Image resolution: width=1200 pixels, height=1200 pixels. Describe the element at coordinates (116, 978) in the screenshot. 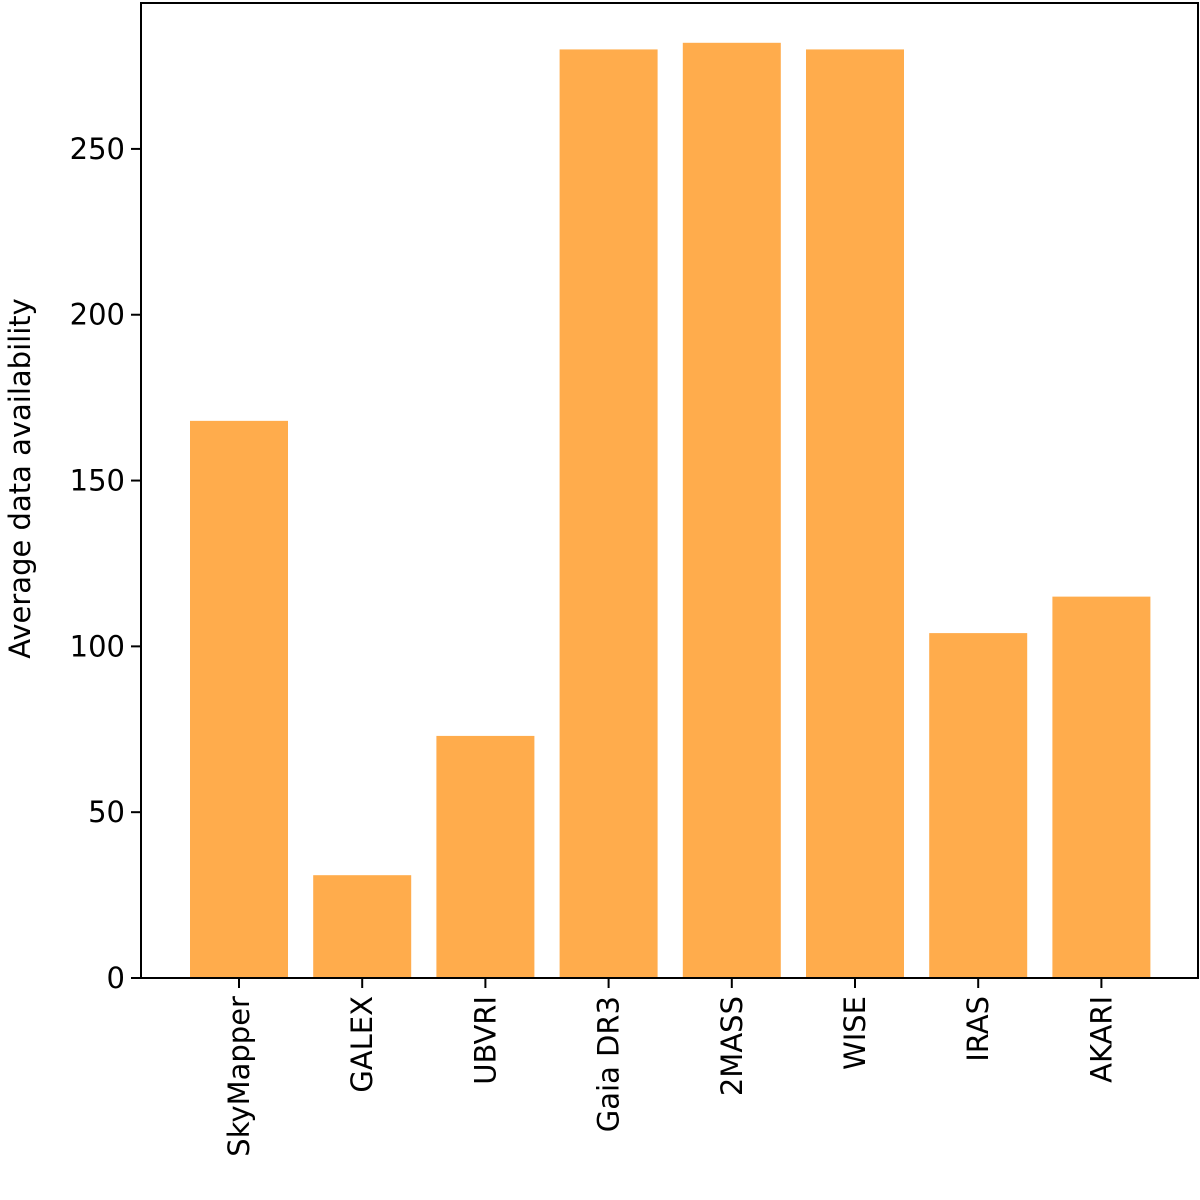

I see `y-tick-label: 0` at that location.